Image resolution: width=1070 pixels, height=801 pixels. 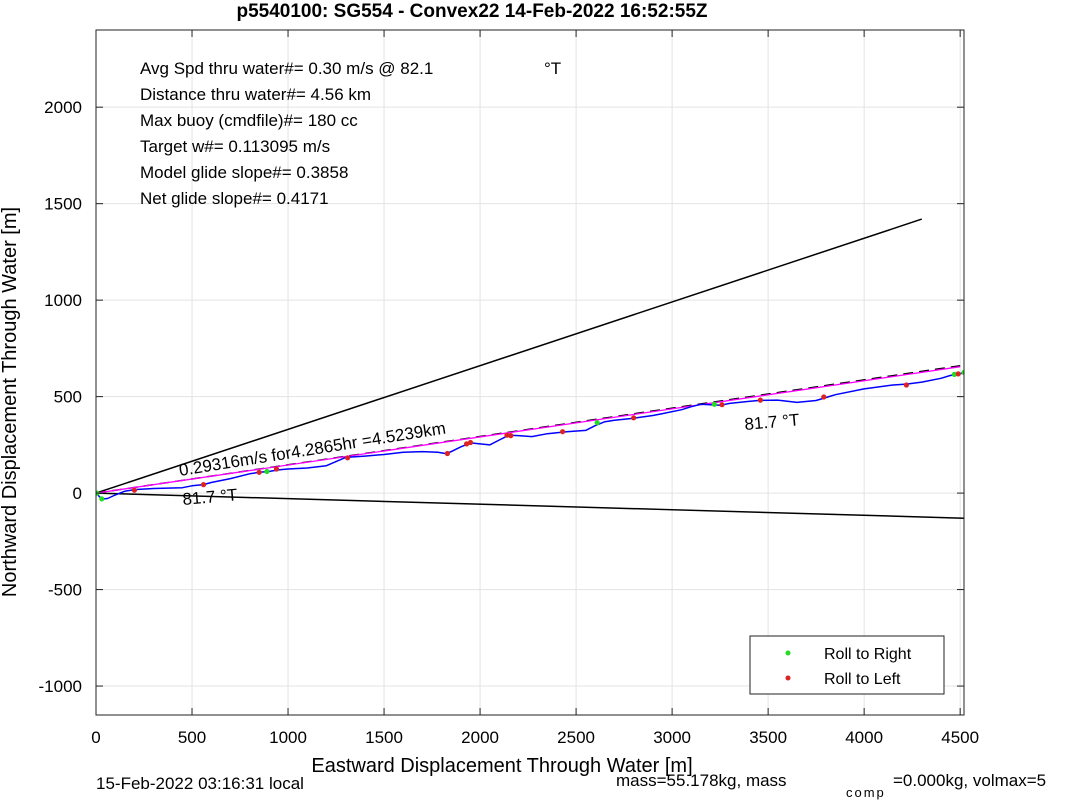 What do you see at coordinates (864, 737) in the screenshot?
I see `x-tick-label: 4000` at bounding box center [864, 737].